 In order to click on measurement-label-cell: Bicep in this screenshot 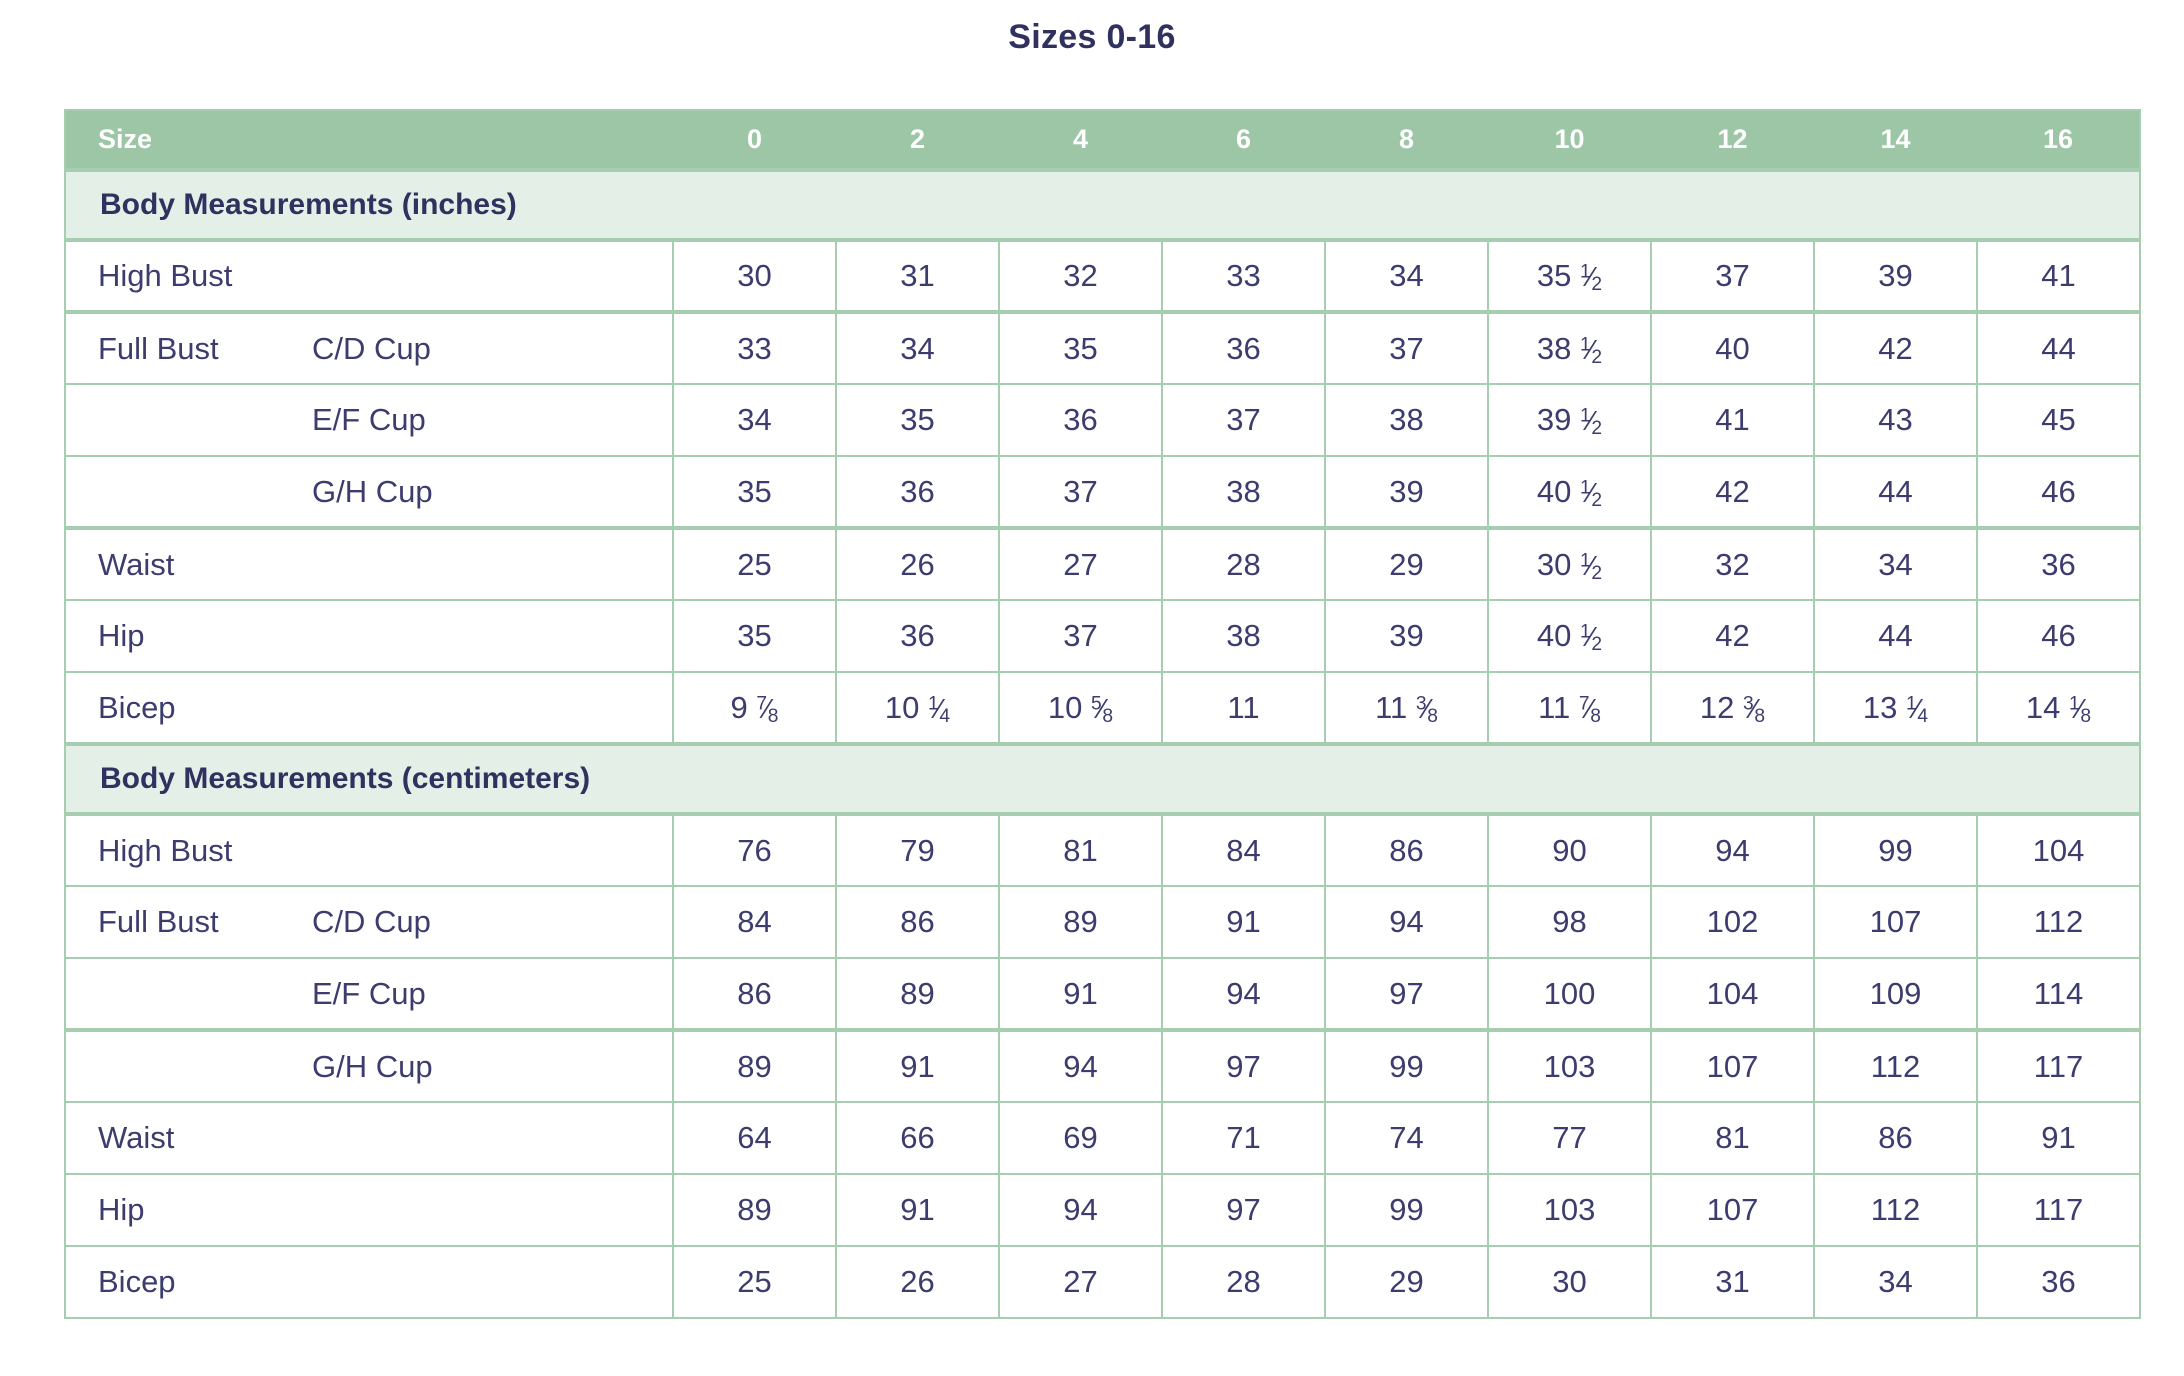, I will do `click(369, 708)`.